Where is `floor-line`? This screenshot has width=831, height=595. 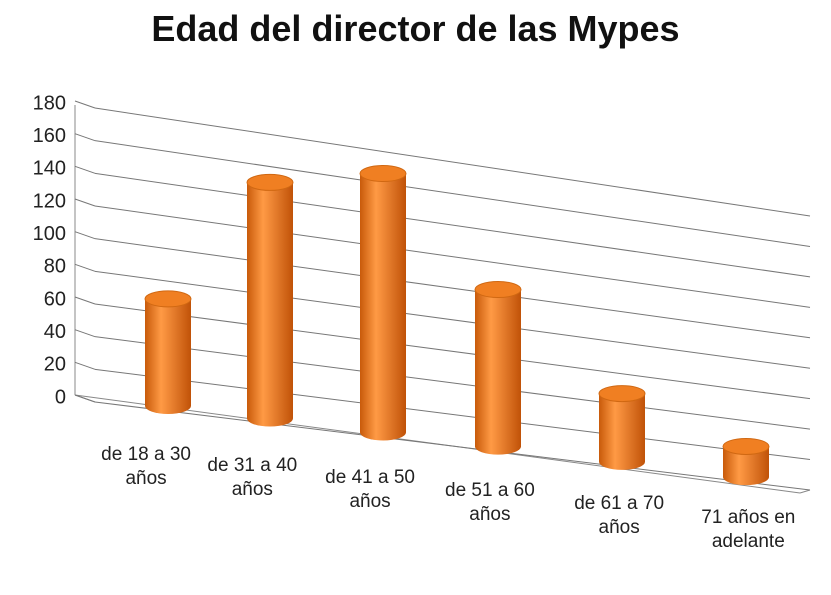
floor-line is located at coordinates (805, 491).